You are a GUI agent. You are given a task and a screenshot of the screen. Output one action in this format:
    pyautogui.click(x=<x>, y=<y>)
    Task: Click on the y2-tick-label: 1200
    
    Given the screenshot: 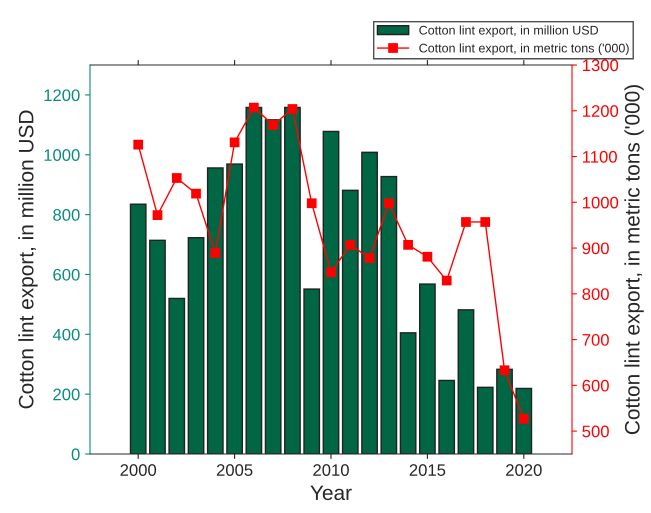 What is the action you would take?
    pyautogui.click(x=600, y=111)
    